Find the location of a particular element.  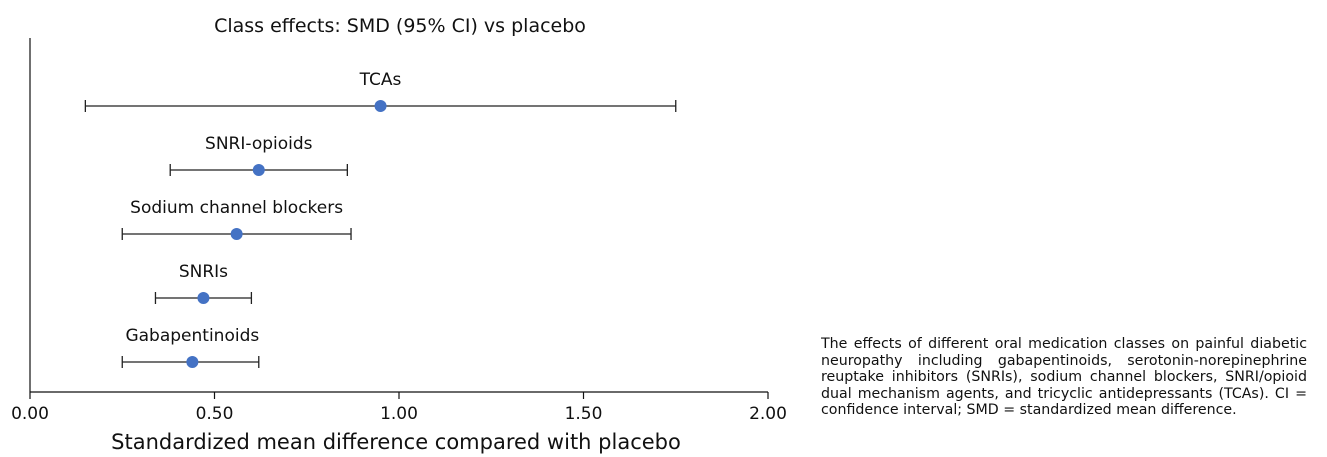

category-label: Sodium channel blockers is located at coordinates (236, 208).